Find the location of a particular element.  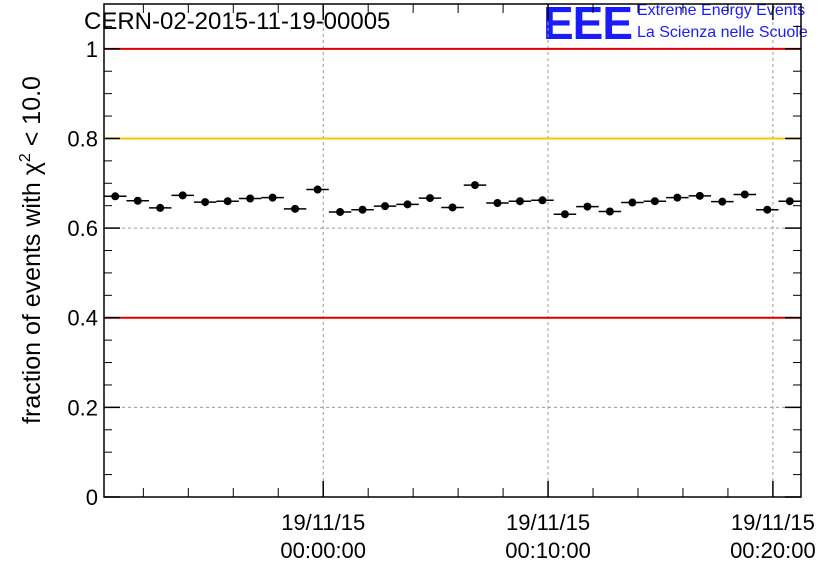

y-axis-label: fraction of events with χ2 < 10.0 is located at coordinates (31, 250).